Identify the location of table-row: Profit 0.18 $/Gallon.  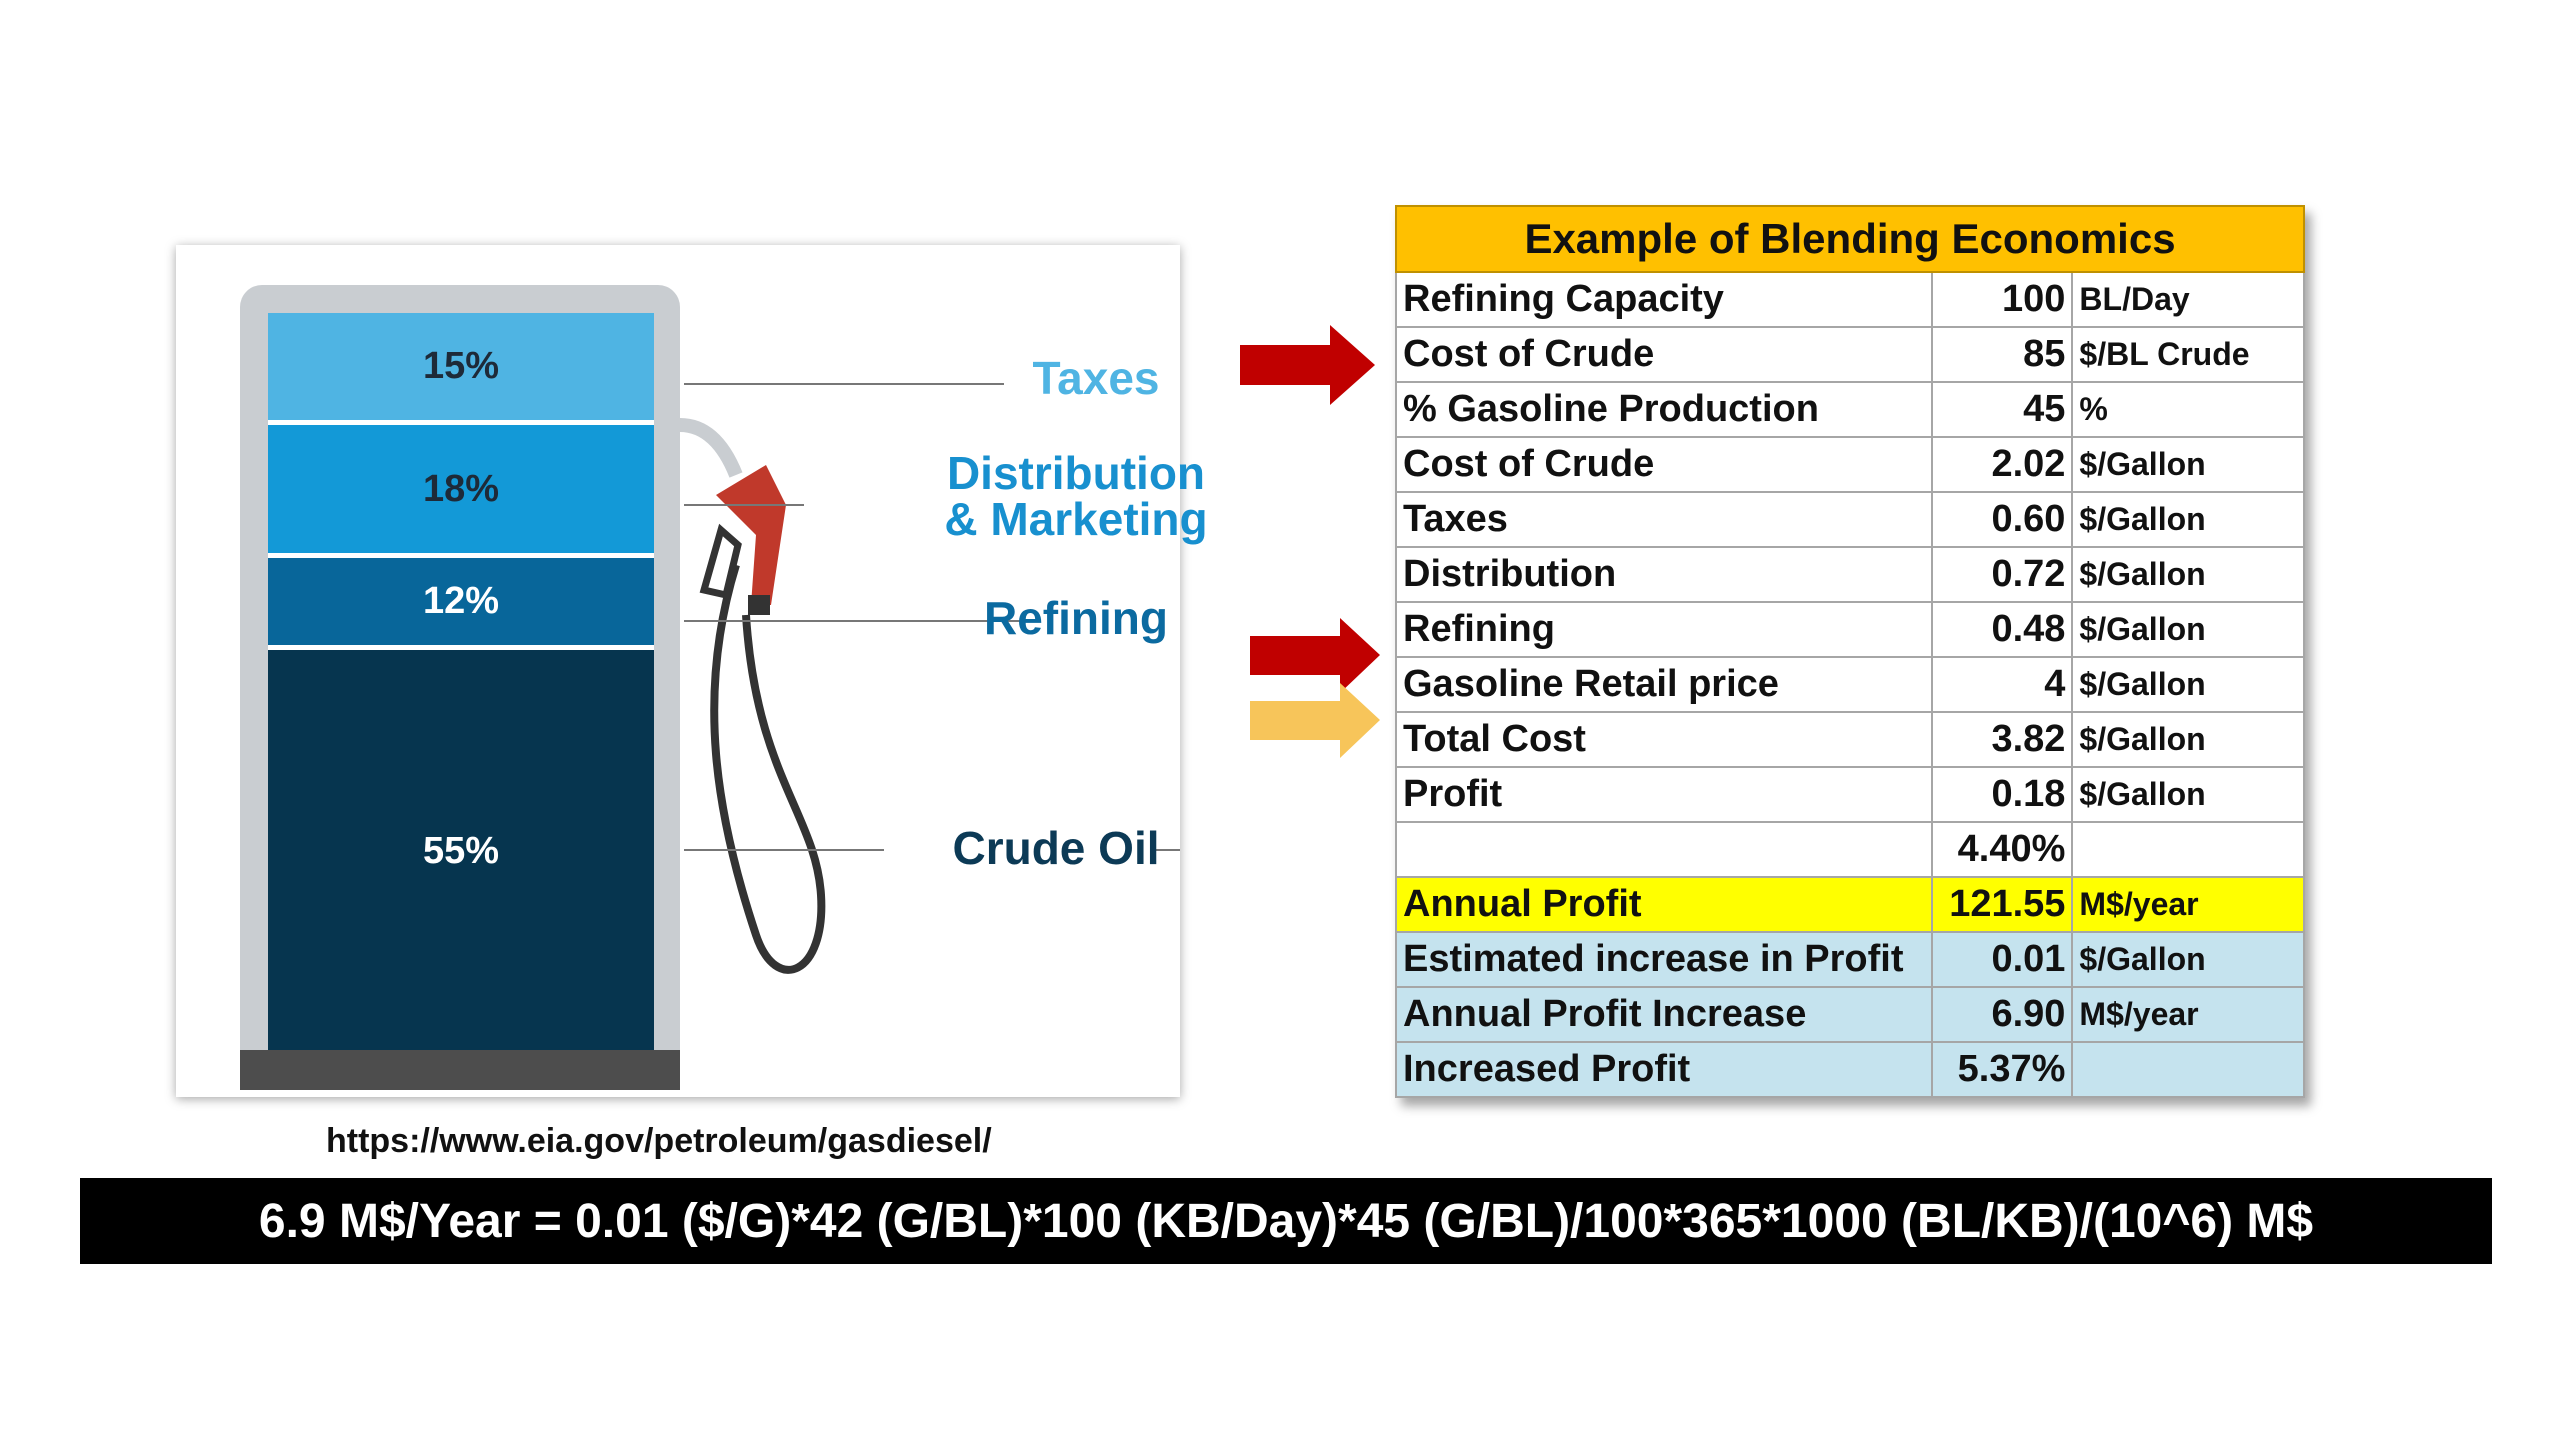
(1849, 794).